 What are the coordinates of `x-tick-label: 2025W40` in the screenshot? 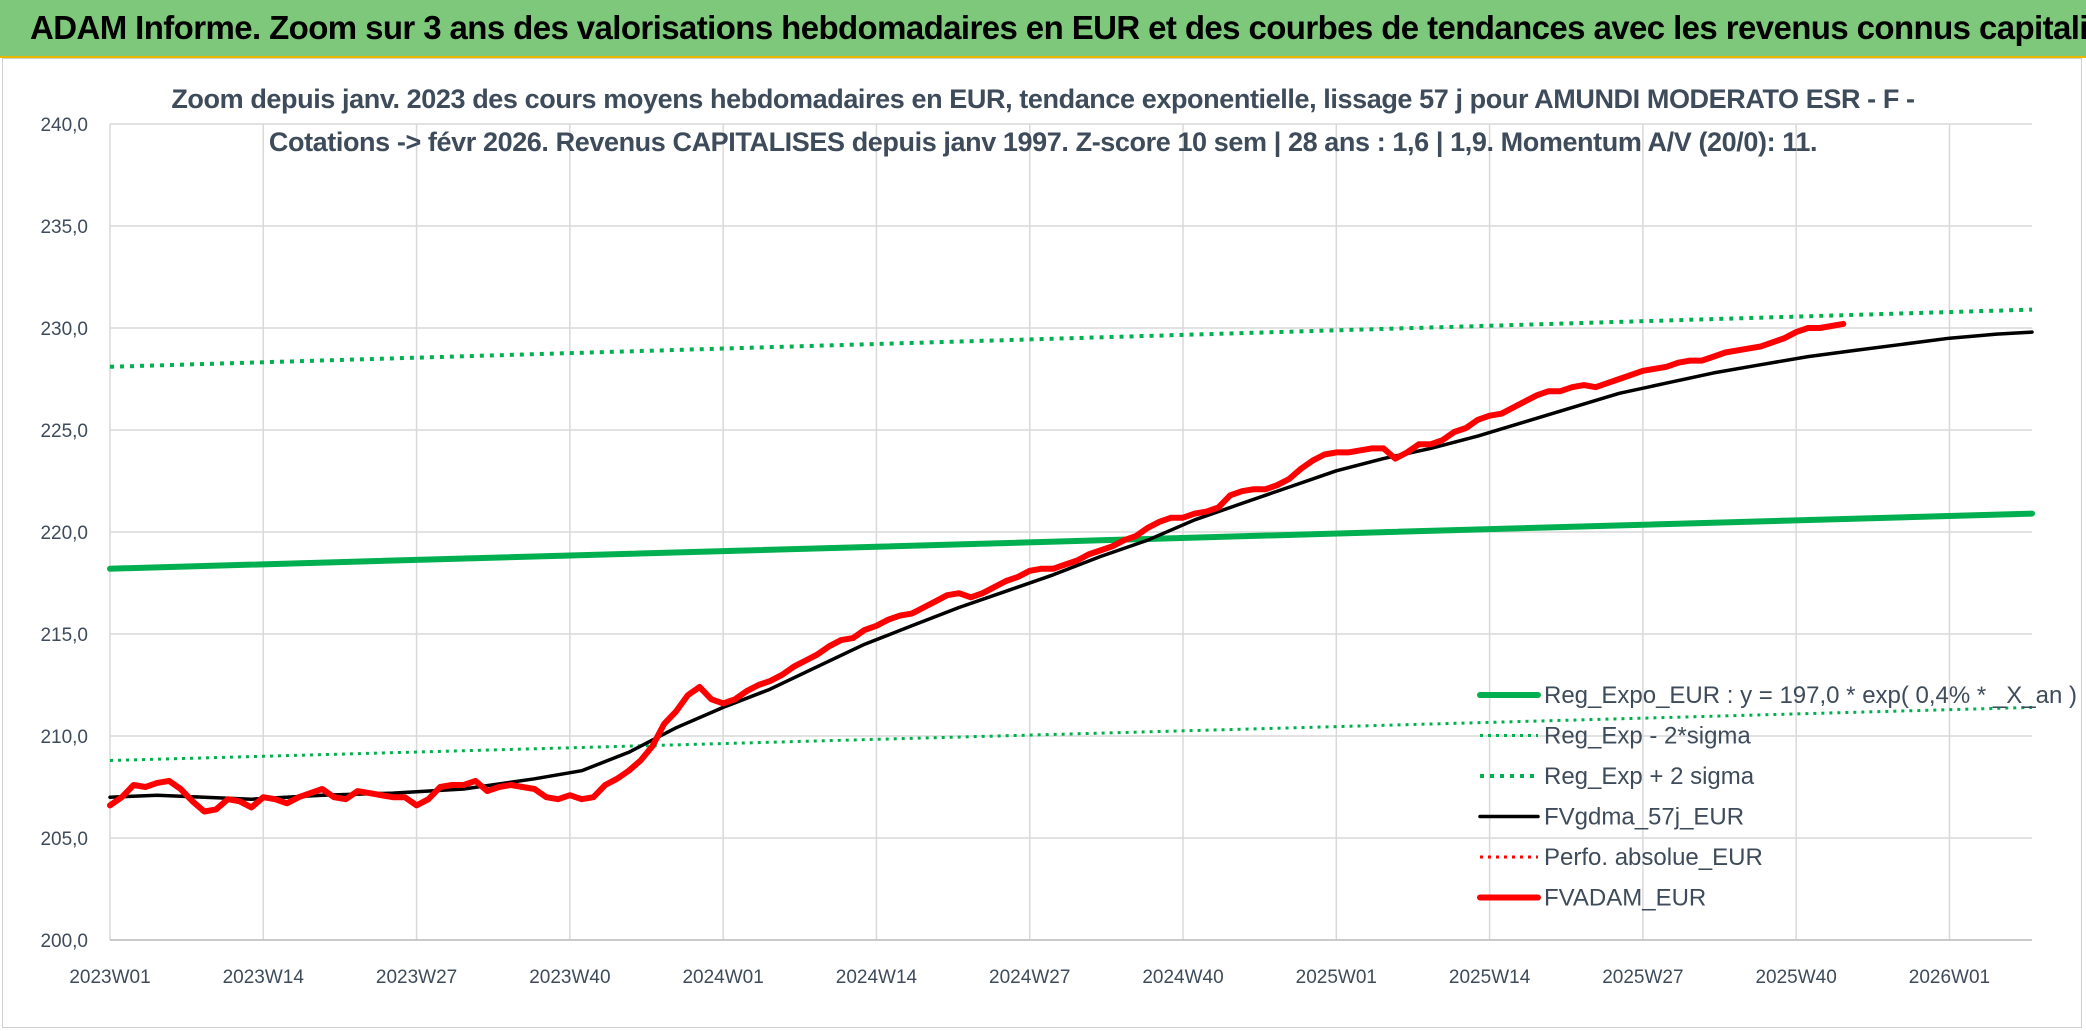 It's located at (1795, 977).